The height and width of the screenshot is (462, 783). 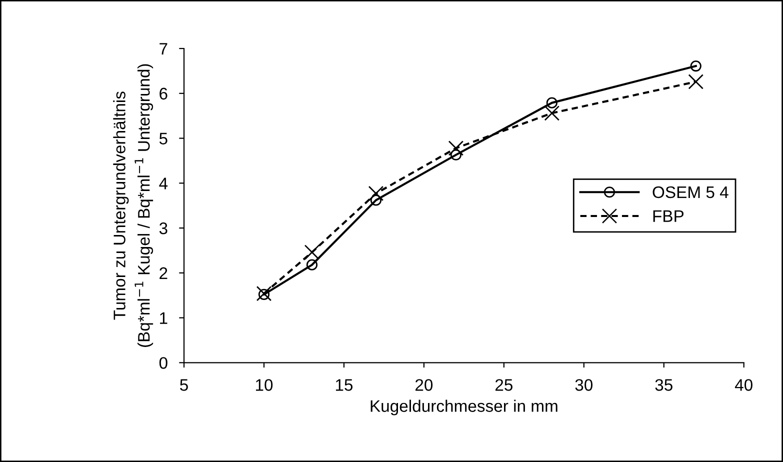 What do you see at coordinates (344, 385) in the screenshot?
I see `x-tick-label: 15` at bounding box center [344, 385].